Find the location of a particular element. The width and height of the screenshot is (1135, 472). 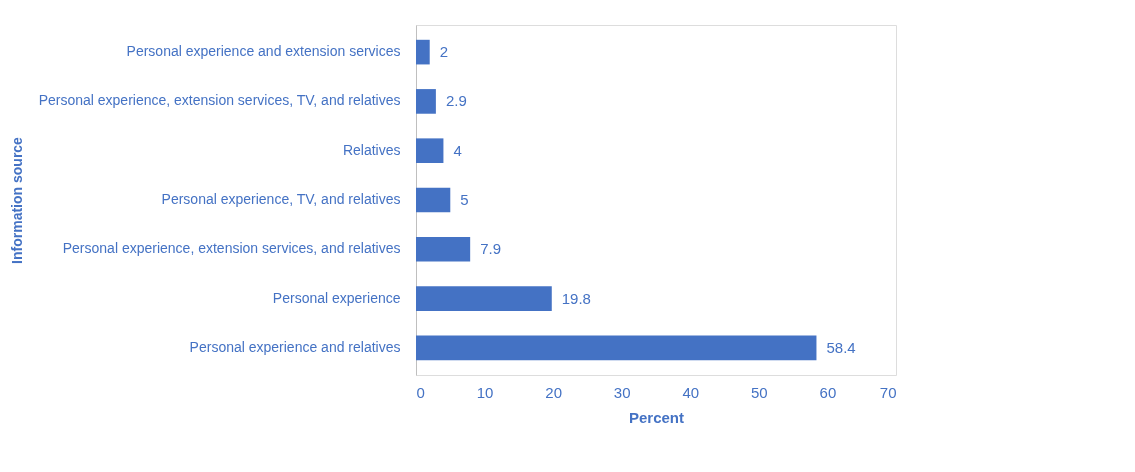

data-label: 4 is located at coordinates (457, 150).